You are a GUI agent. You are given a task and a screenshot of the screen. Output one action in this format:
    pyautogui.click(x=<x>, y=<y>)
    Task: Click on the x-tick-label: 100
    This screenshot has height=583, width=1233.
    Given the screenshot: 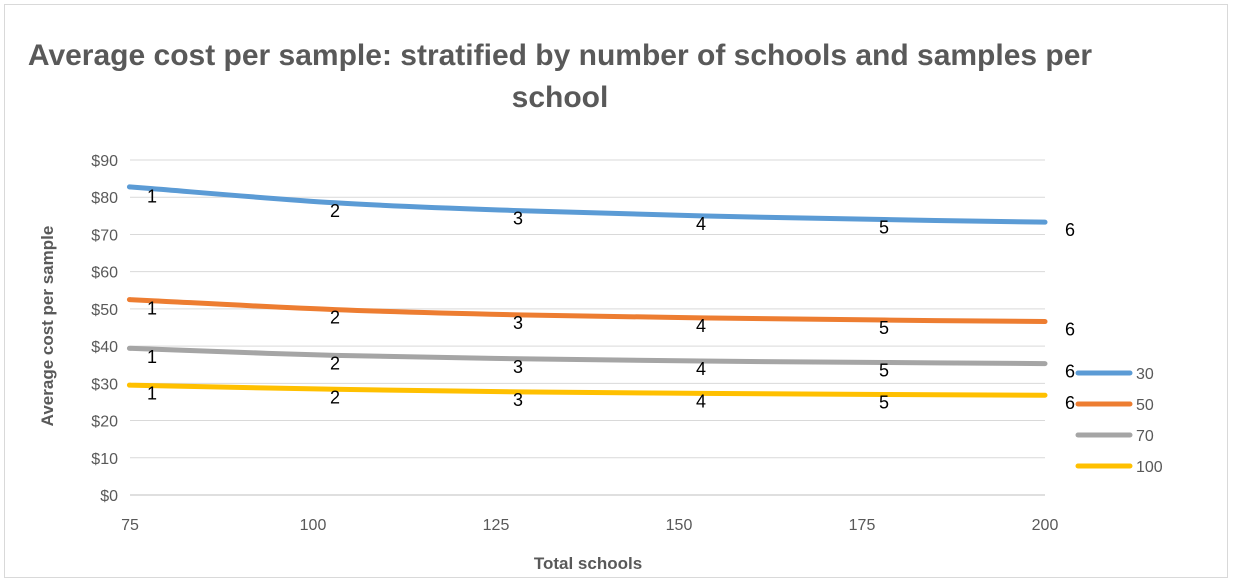 What is the action you would take?
    pyautogui.click(x=313, y=525)
    